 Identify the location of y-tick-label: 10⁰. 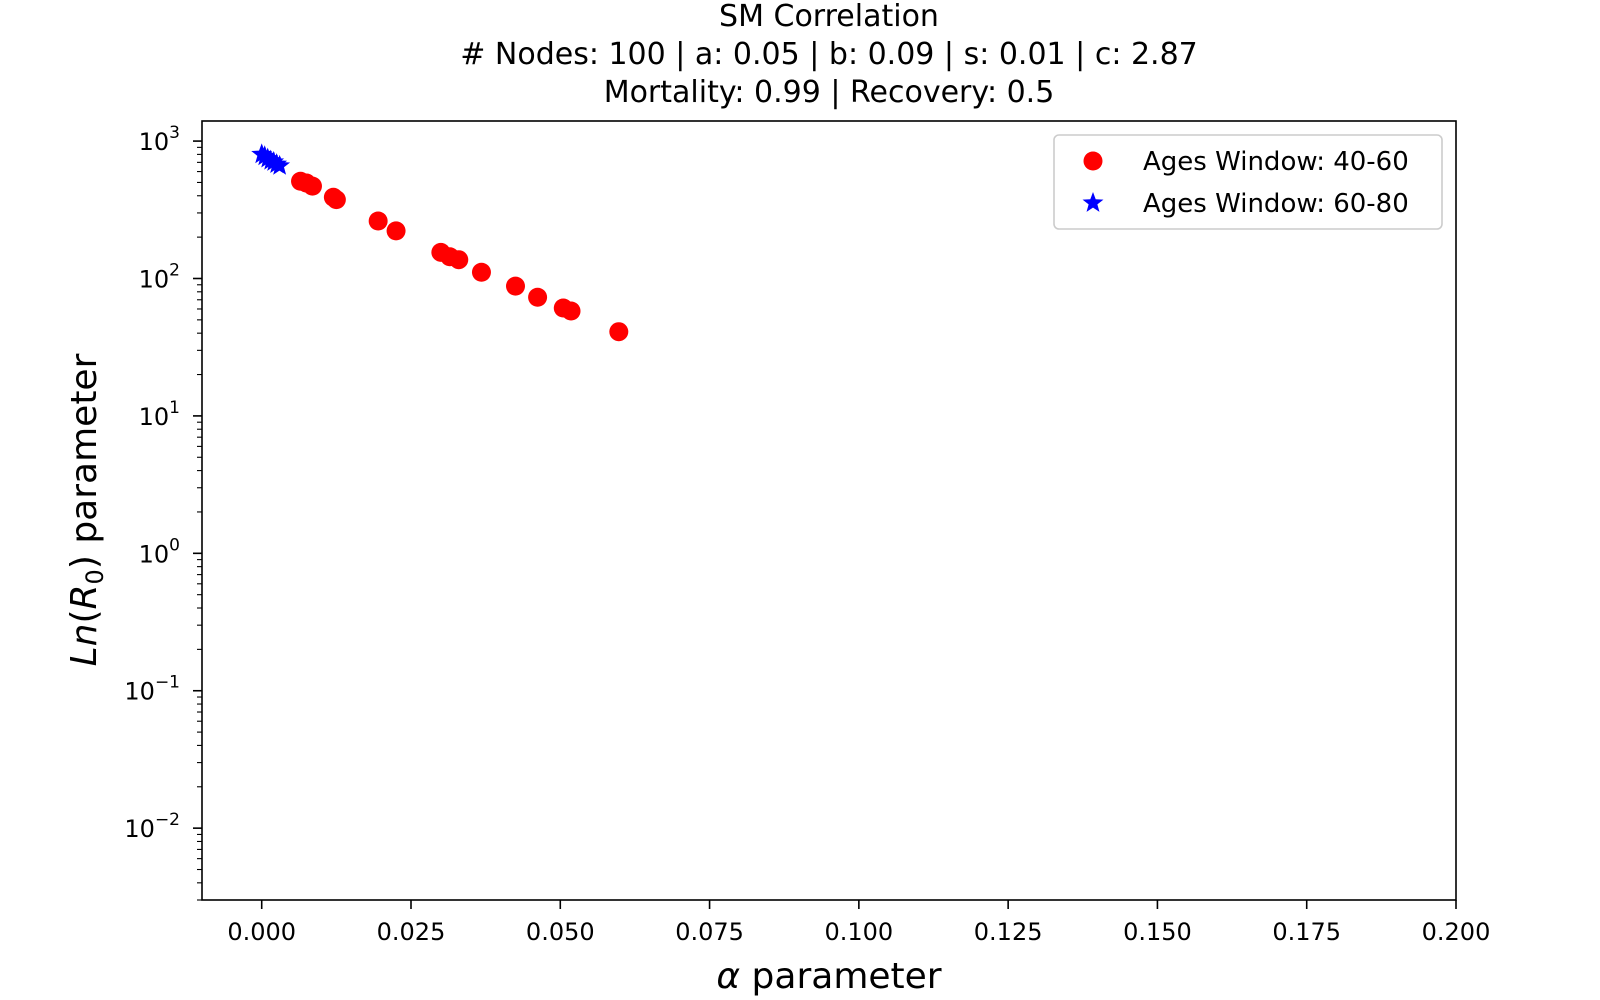
(159, 551).